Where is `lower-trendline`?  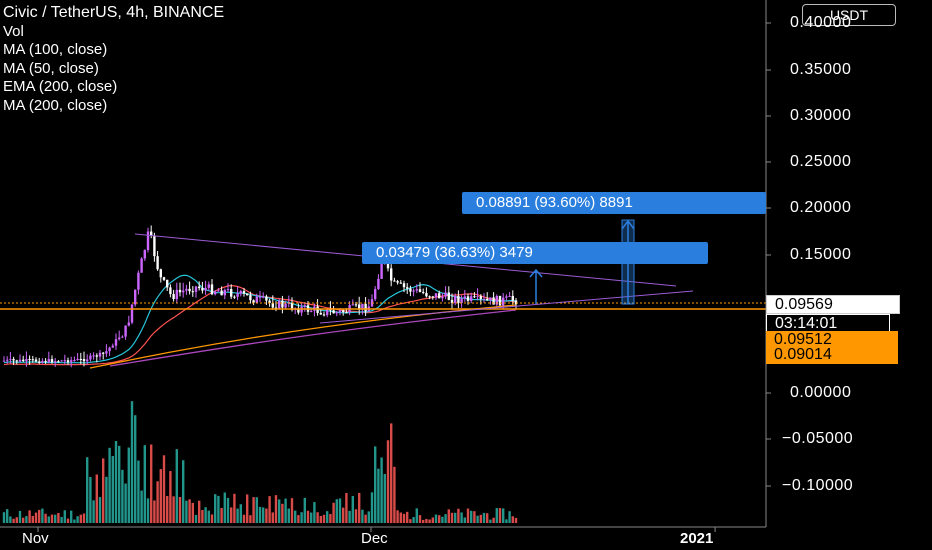 lower-trendline is located at coordinates (506, 307).